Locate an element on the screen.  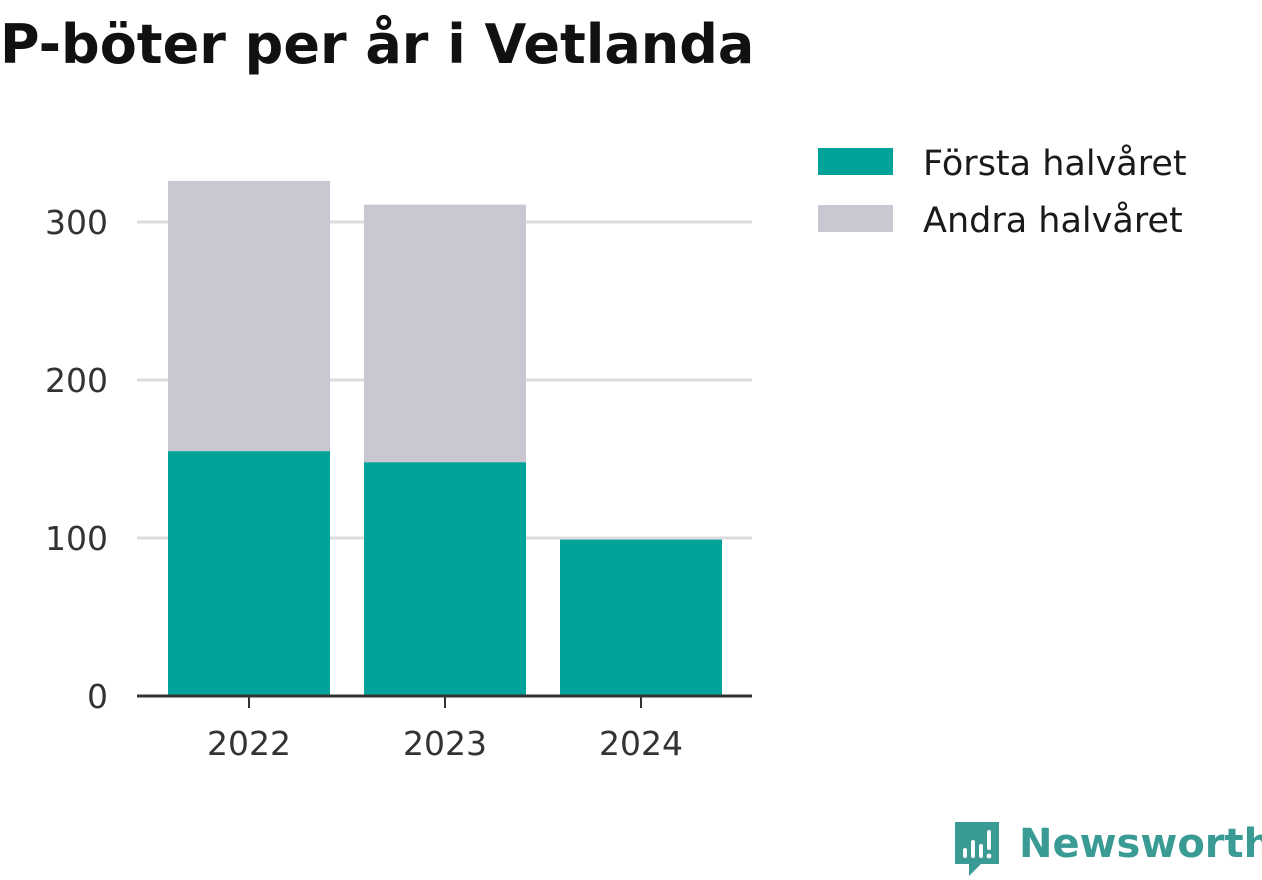
y-tick-label-200: 200 is located at coordinates (76, 380).